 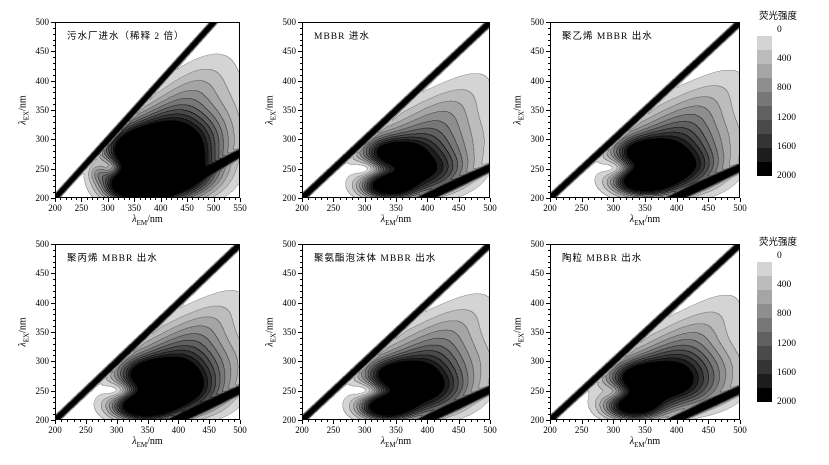 I want to click on axis-subscript: EX, so click(x=26, y=115).